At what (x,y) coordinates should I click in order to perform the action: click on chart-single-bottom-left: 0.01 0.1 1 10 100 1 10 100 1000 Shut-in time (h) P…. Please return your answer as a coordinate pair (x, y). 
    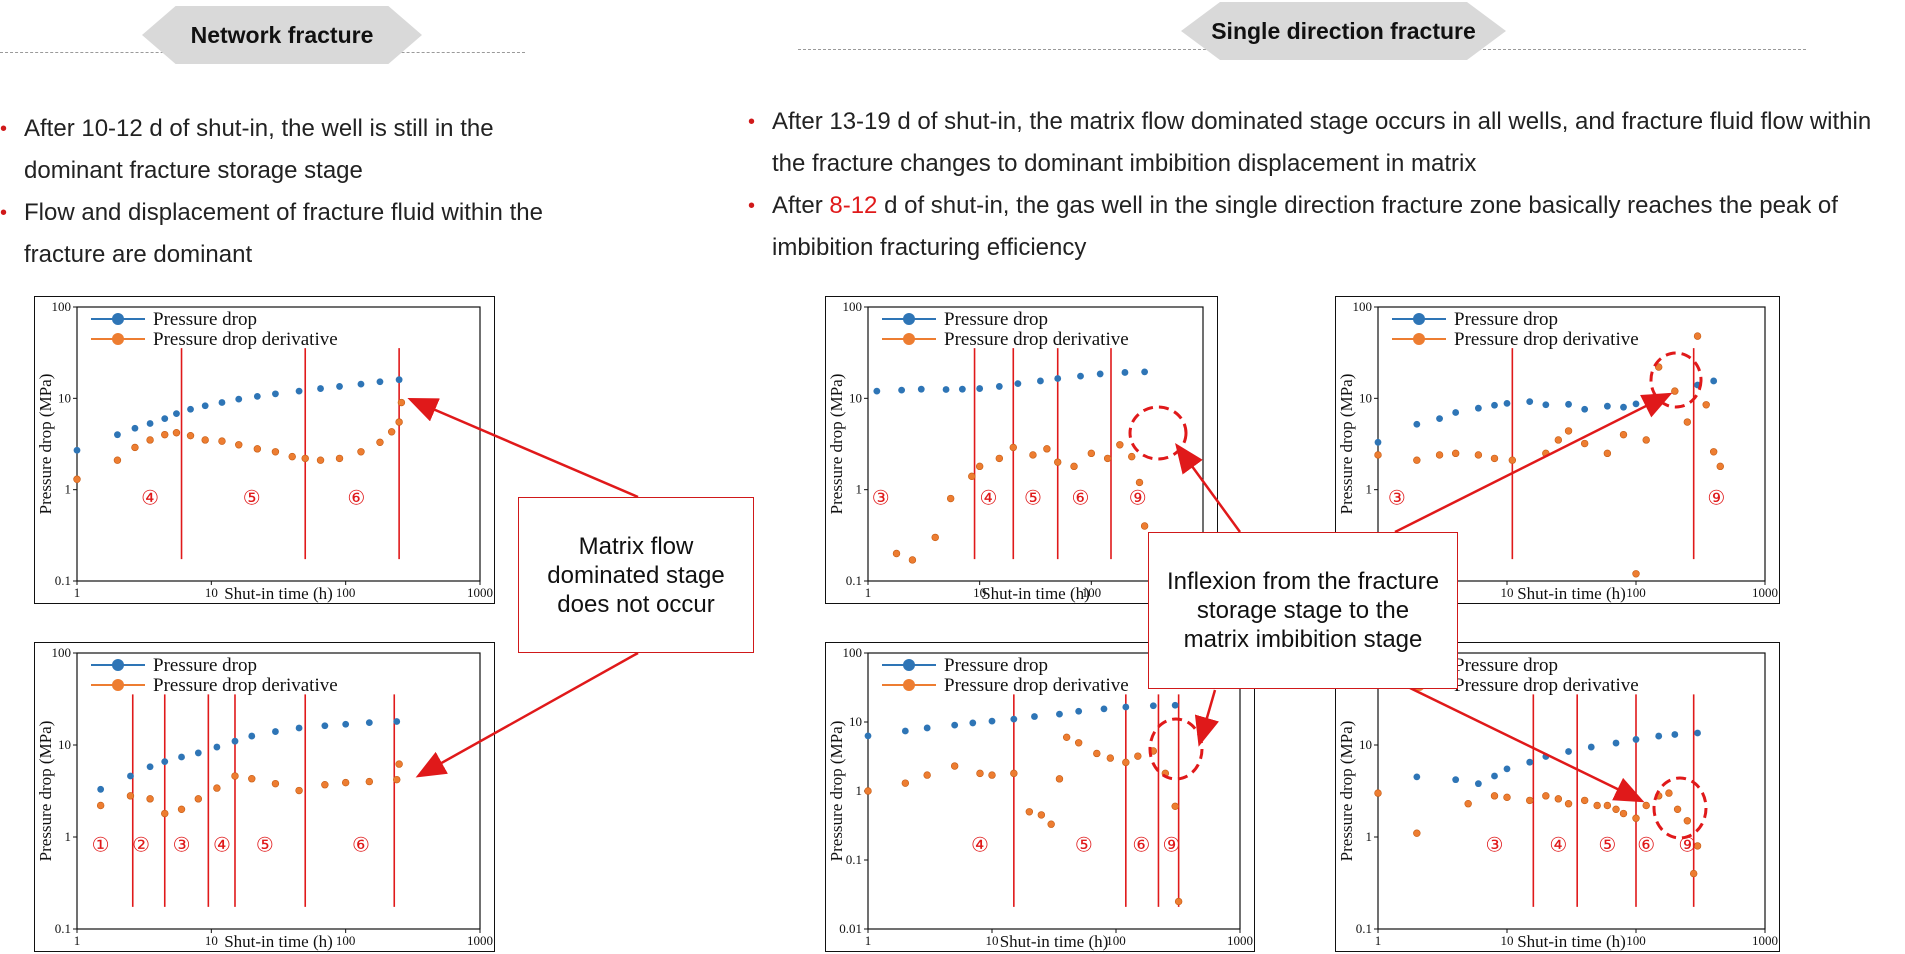
    Looking at the image, I should click on (1040, 797).